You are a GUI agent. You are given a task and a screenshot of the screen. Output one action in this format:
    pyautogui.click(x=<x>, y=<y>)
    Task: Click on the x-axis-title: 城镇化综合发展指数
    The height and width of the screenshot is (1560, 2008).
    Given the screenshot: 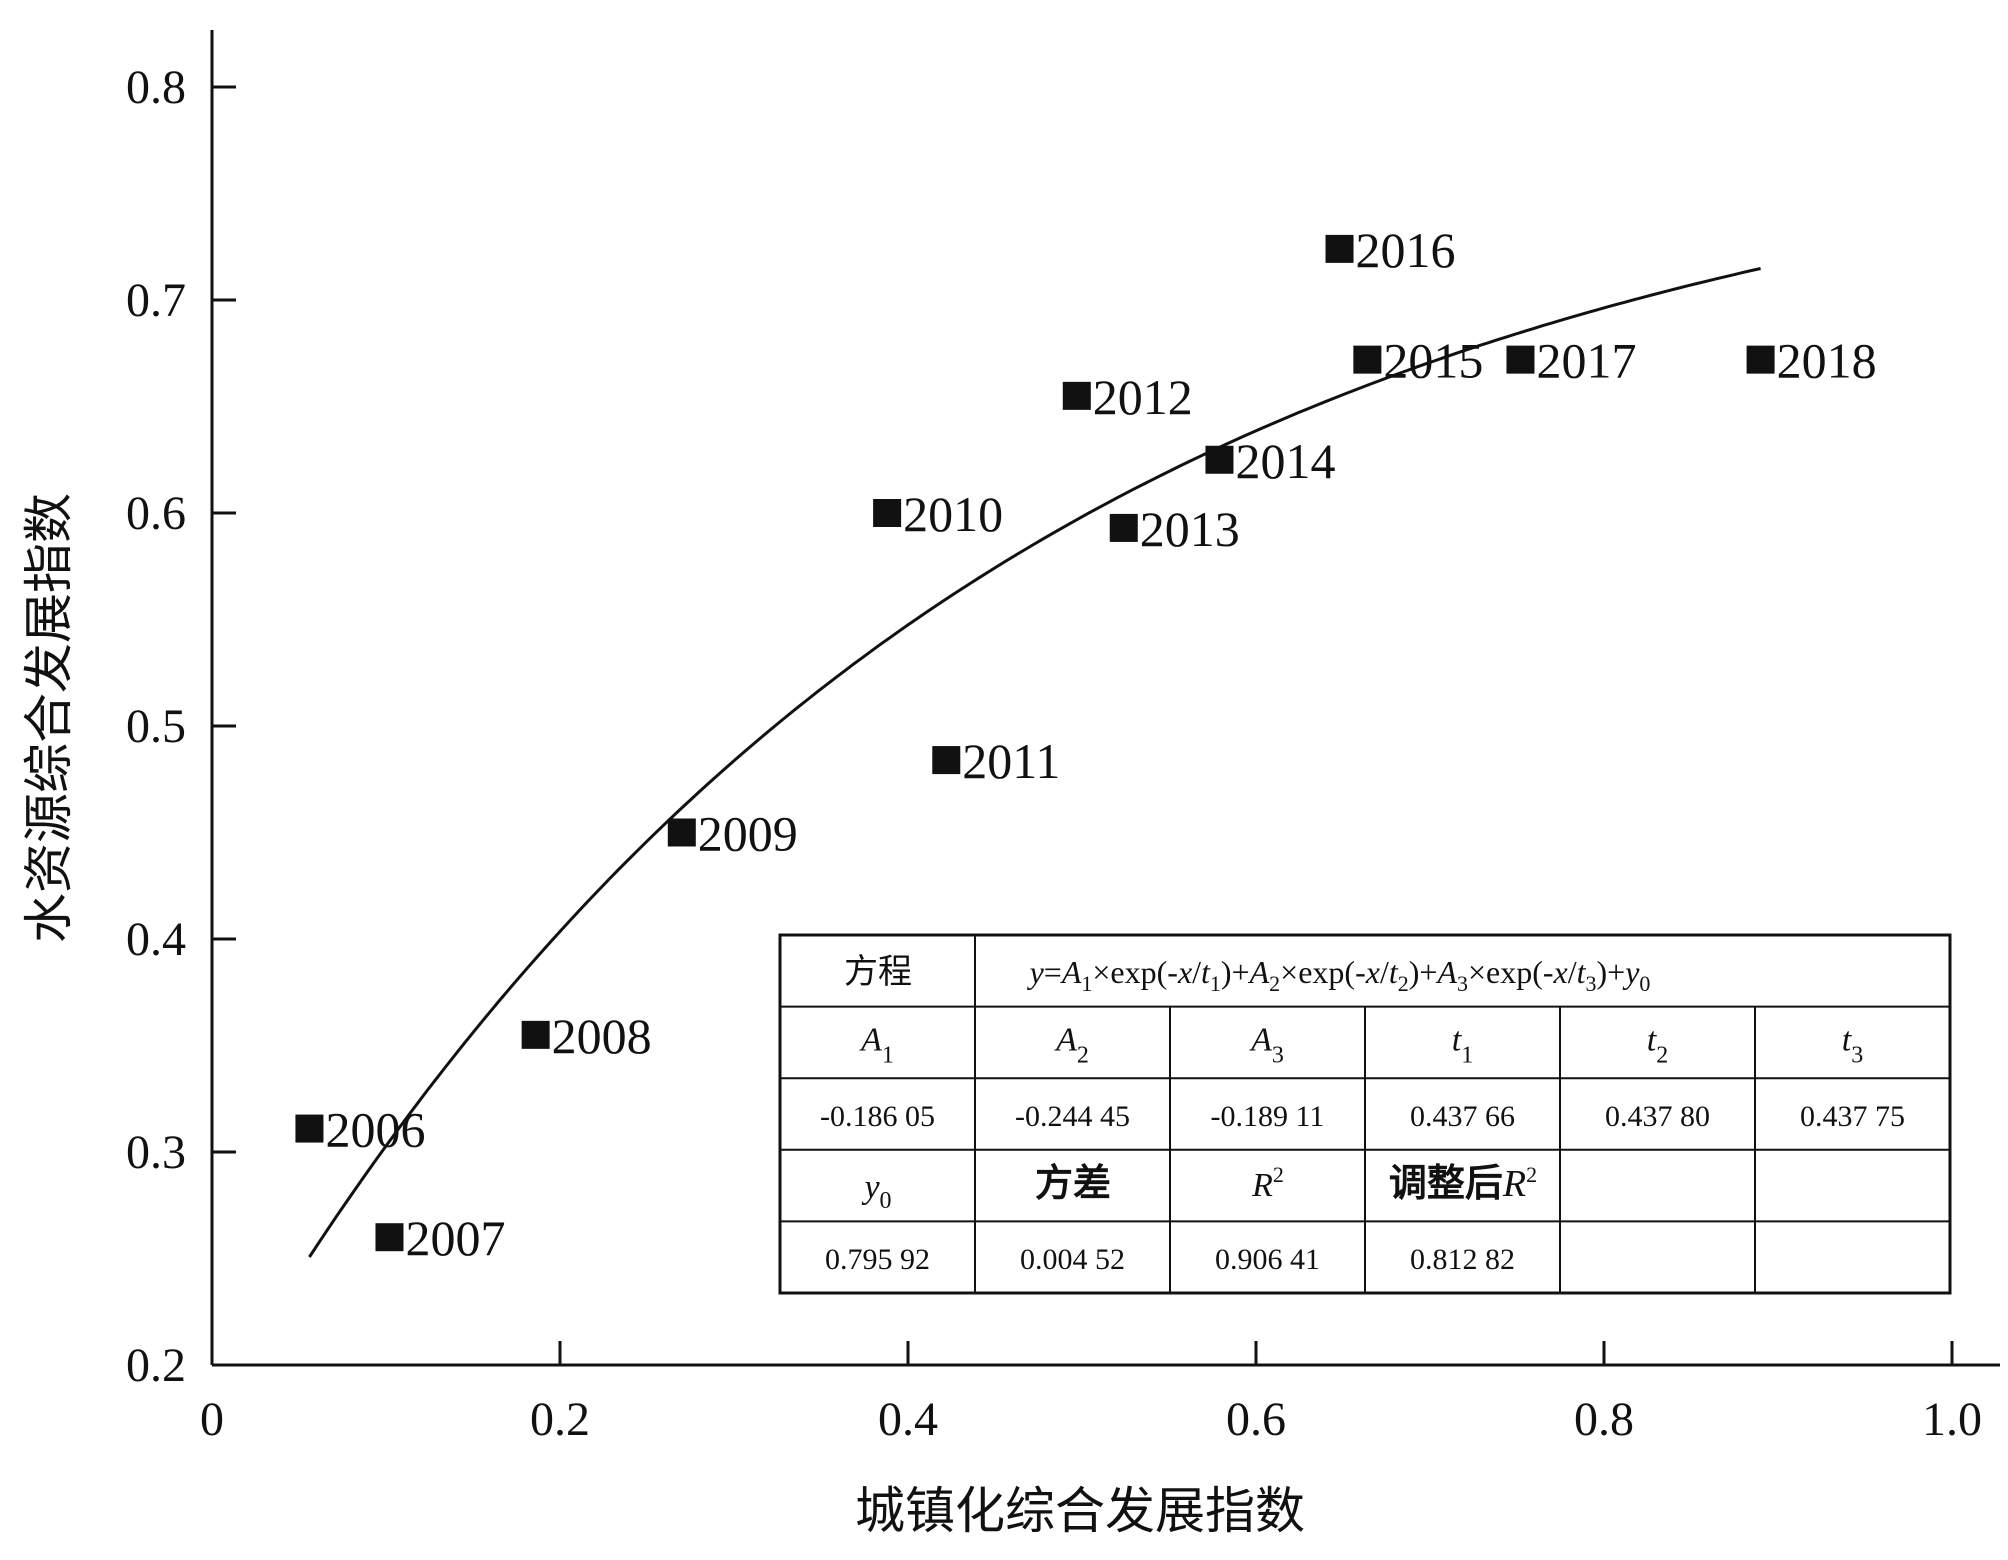 What is the action you would take?
    pyautogui.click(x=1080, y=1511)
    